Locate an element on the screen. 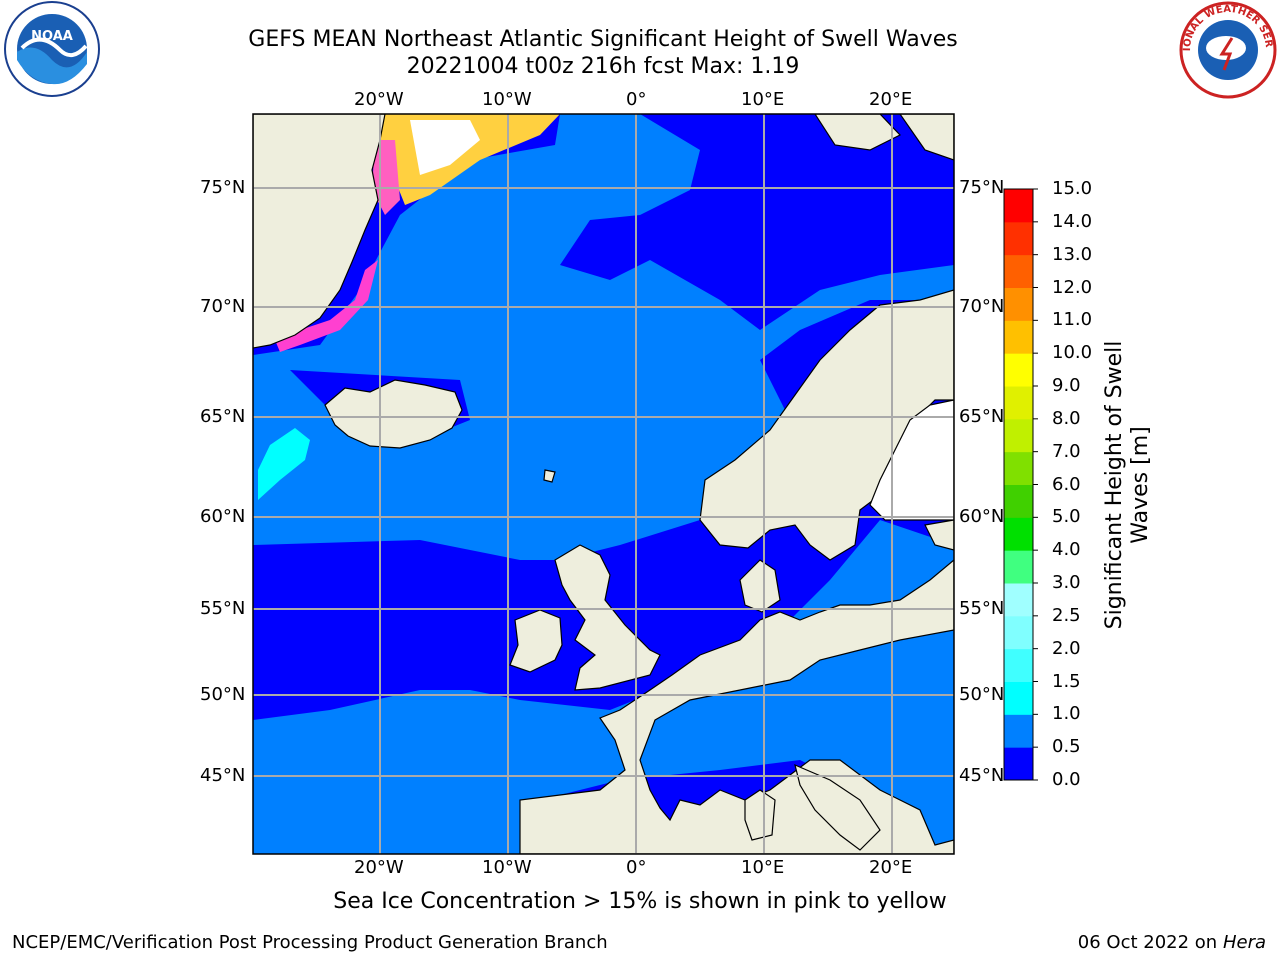 The height and width of the screenshot is (960, 1280). colorbar-title-line1: Significant Height of Swell is located at coordinates (1114, 485).